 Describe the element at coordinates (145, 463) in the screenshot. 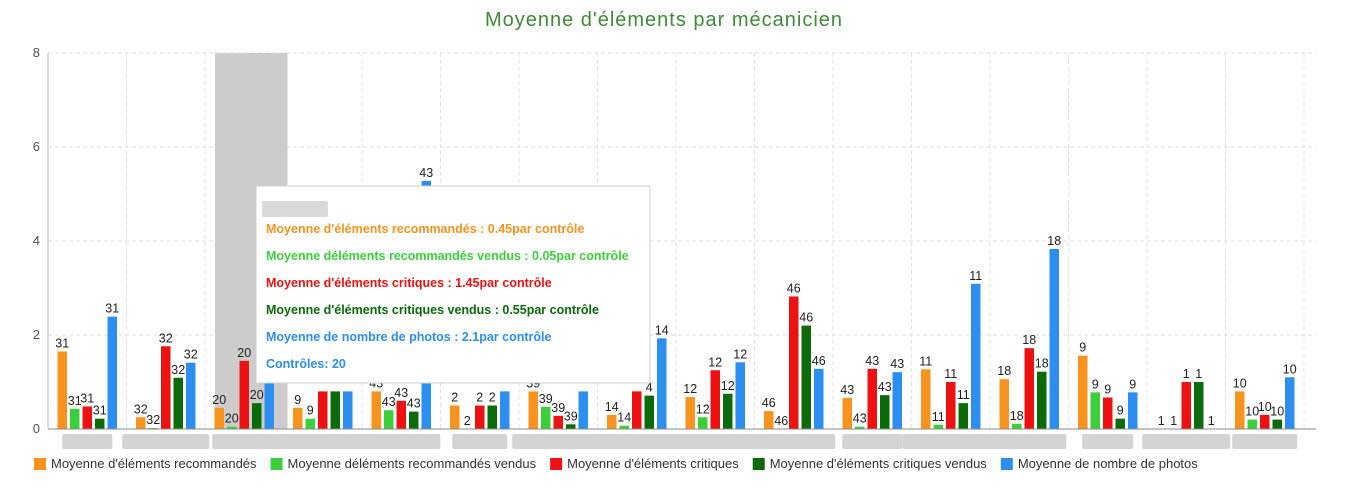

I see `legend-item: Moyenne d'éléments recommandés` at that location.